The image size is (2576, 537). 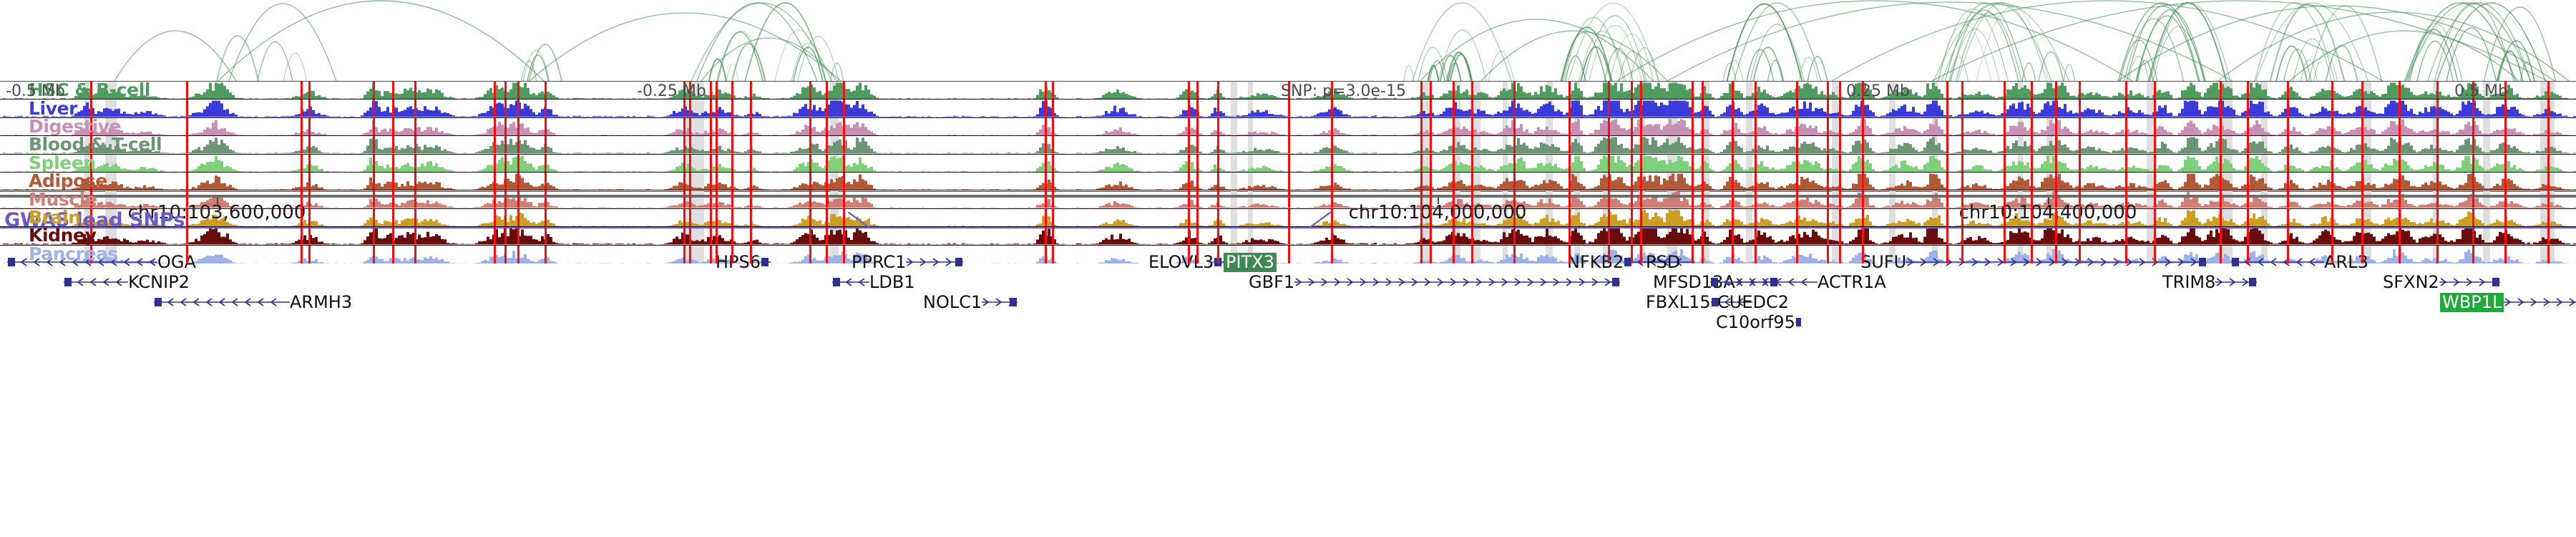 I want to click on axis-tick-label: -0.25 Mb, so click(x=671, y=91).